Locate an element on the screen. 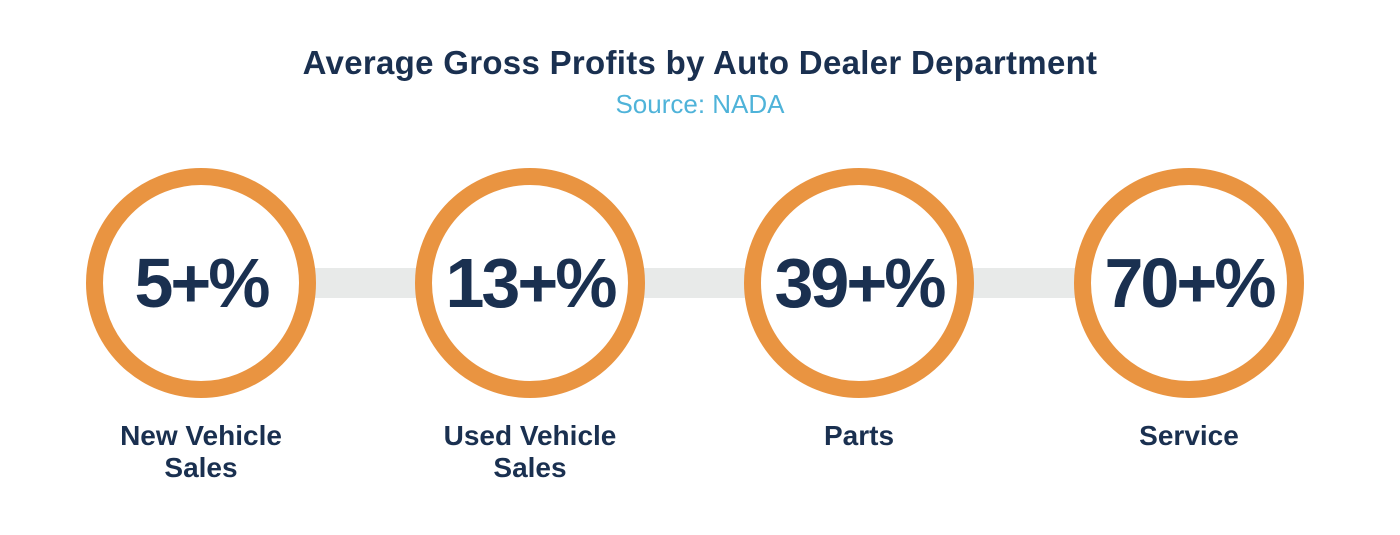 This screenshot has width=1400, height=535. value-label: 5+% is located at coordinates (202, 283).